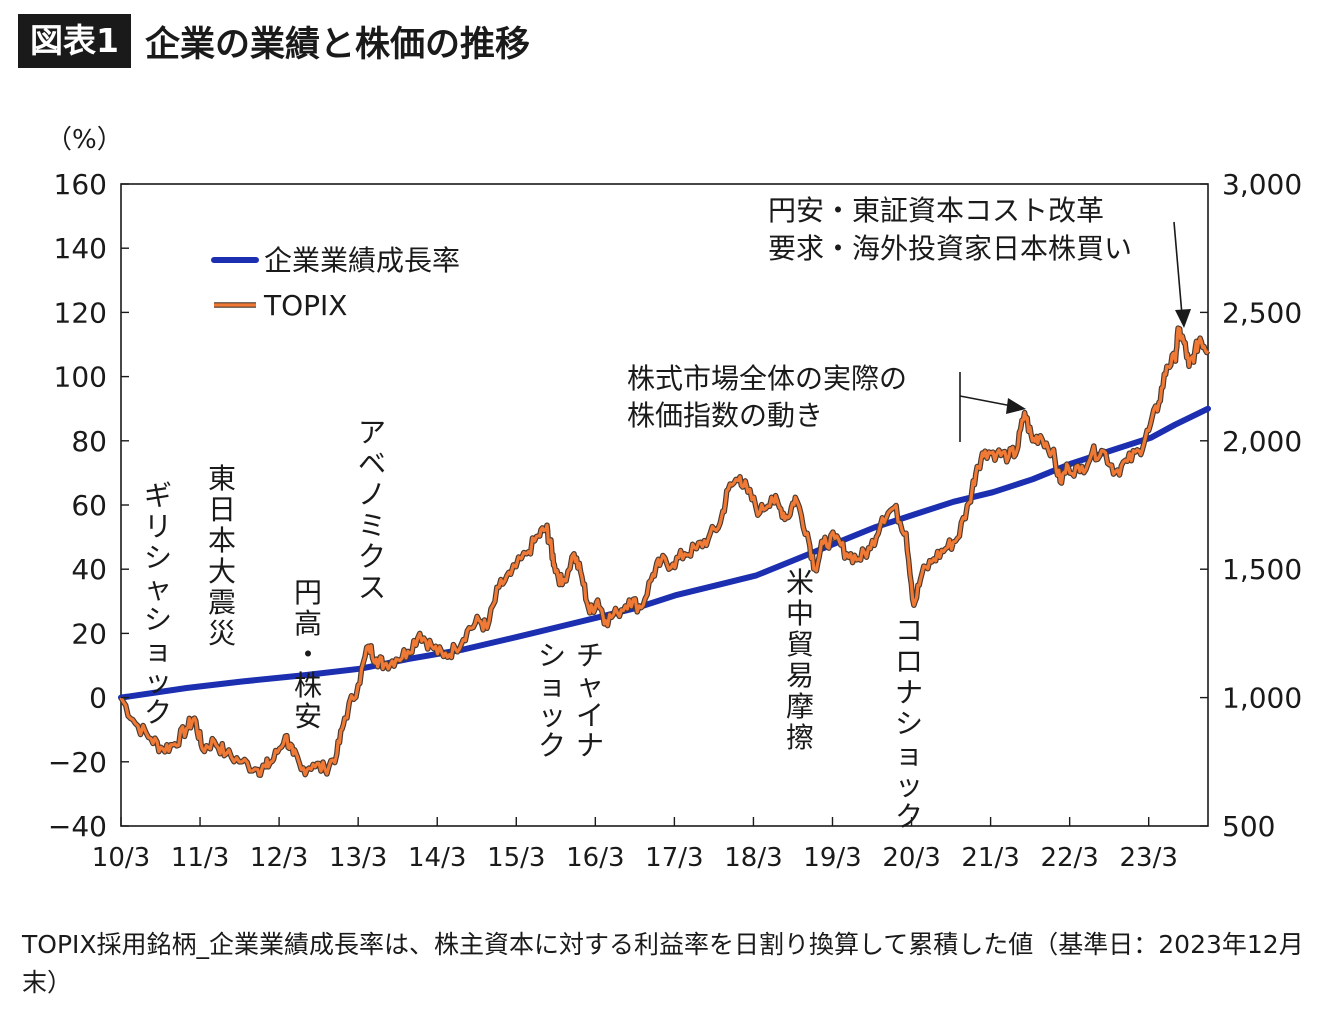  Describe the element at coordinates (1262, 184) in the screenshot. I see `right-tick-label: 3,000` at that location.